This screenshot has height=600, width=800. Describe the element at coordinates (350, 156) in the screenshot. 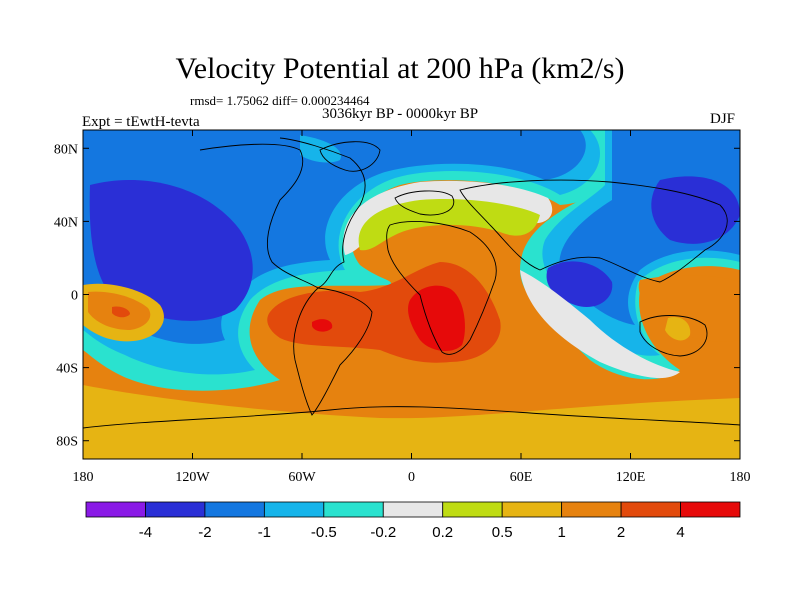

I see `coast-greenland` at that location.